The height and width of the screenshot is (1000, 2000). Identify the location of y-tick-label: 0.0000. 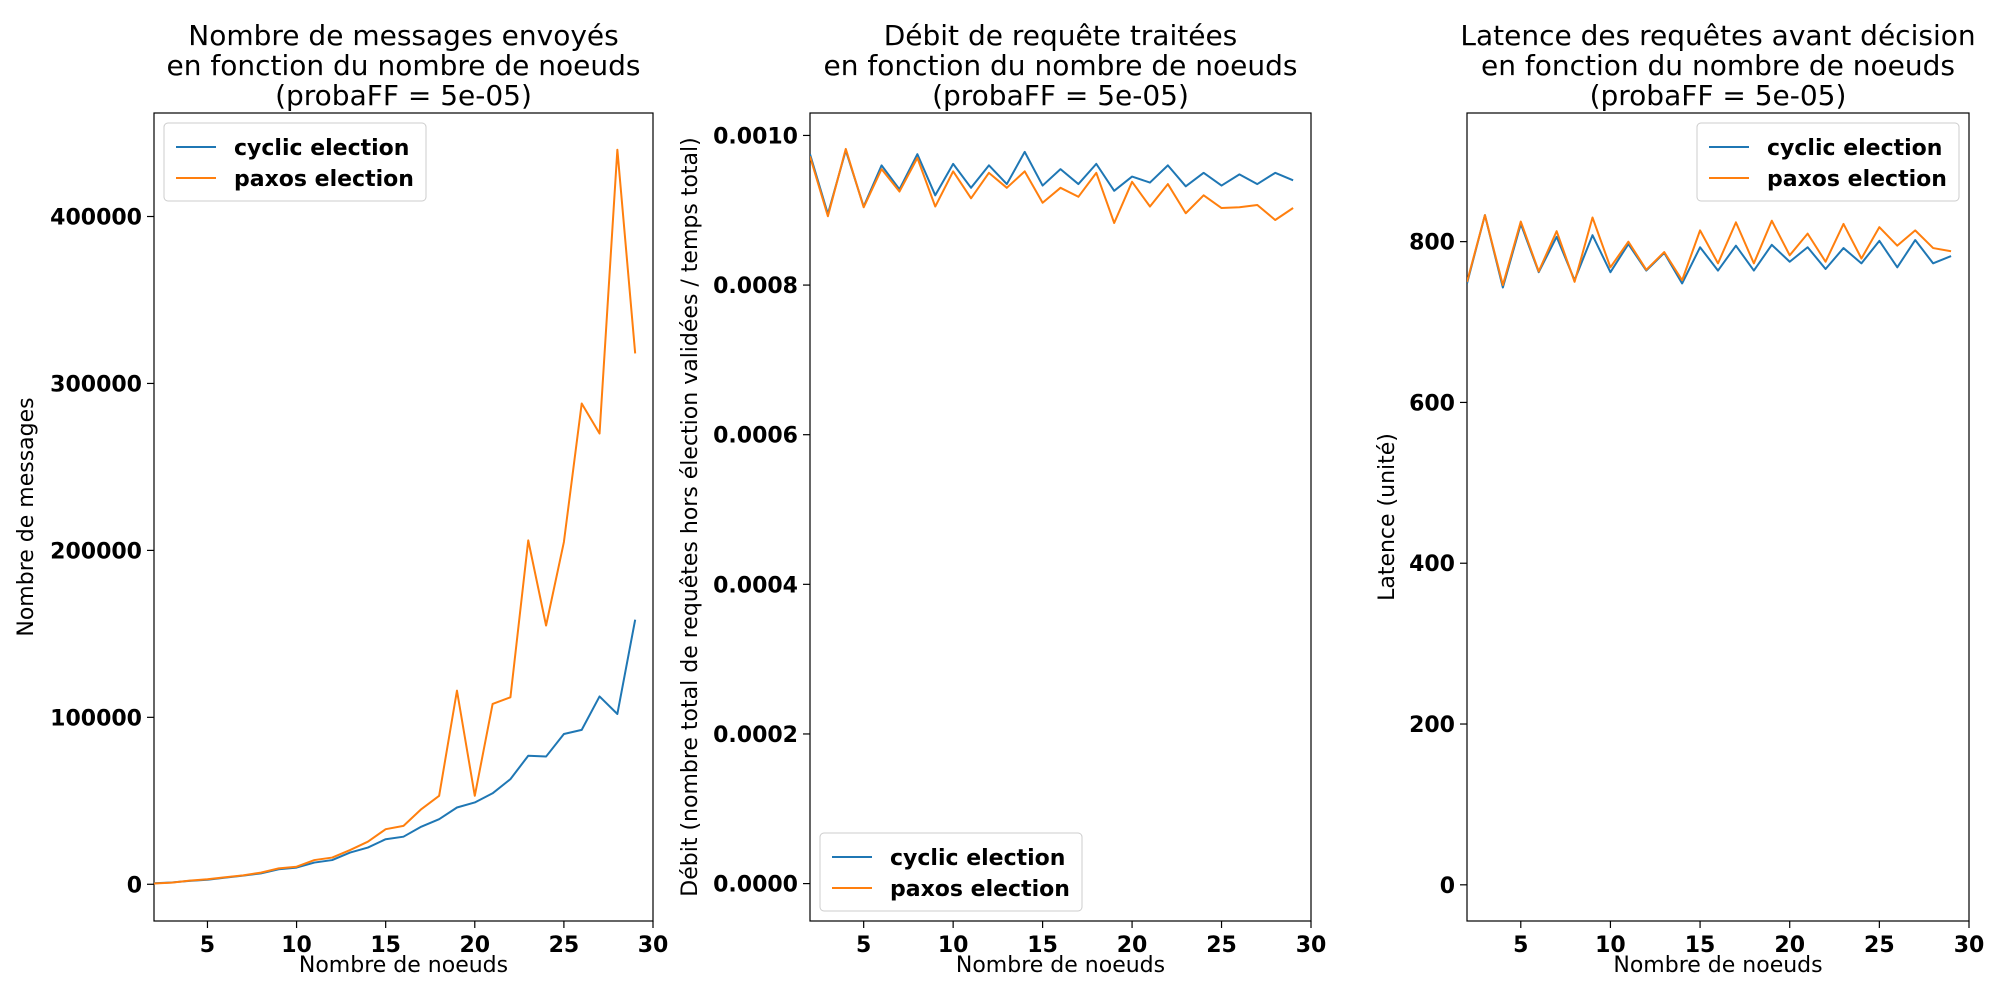
(755, 885).